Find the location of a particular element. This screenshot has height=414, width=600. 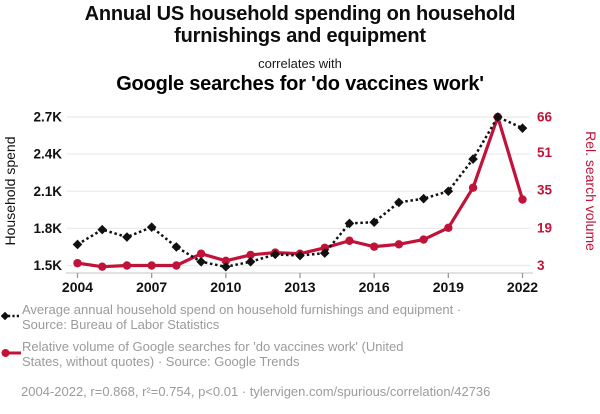

spend-legend-line-2: Source: Bureau of Labor Statistics is located at coordinates (121, 324).